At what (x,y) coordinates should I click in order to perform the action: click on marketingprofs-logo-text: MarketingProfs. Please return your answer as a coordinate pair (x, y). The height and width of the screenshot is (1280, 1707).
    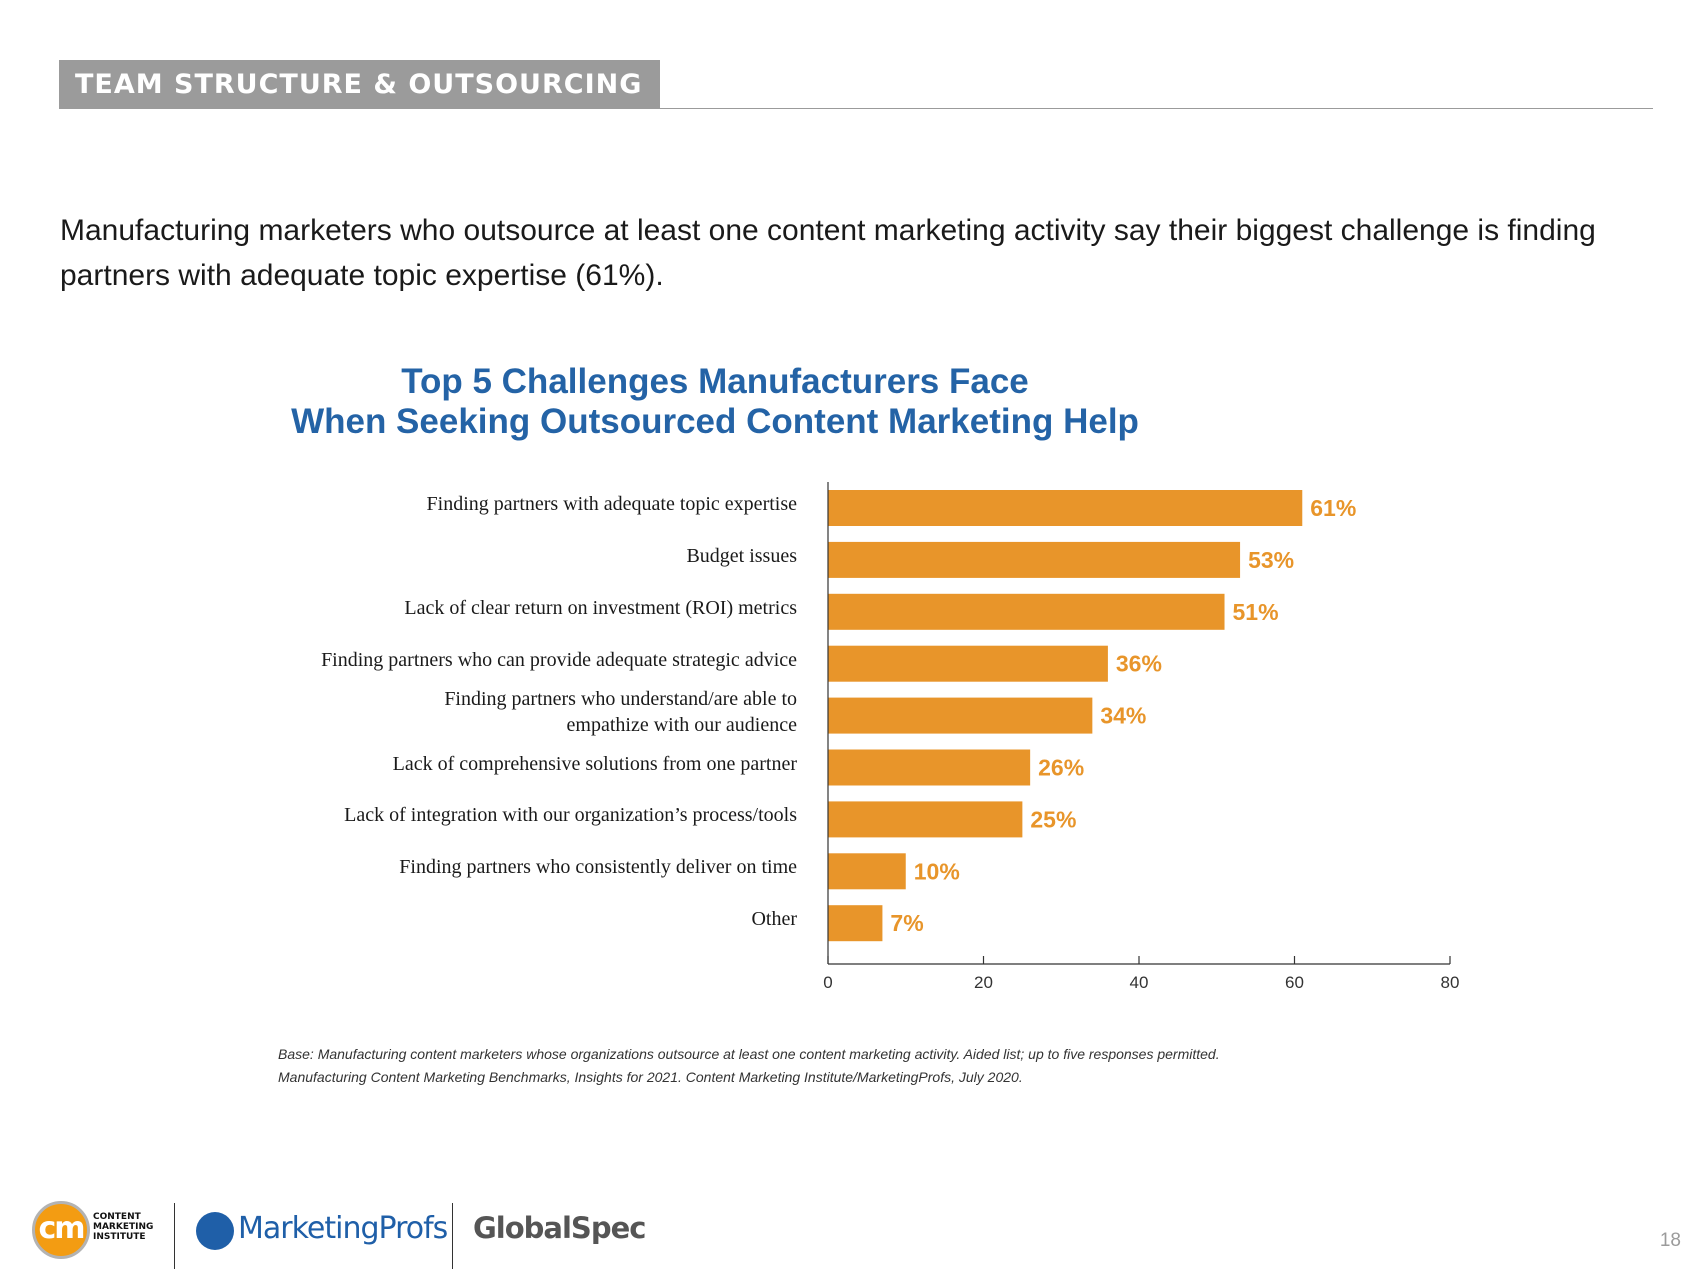
    Looking at the image, I should click on (343, 1228).